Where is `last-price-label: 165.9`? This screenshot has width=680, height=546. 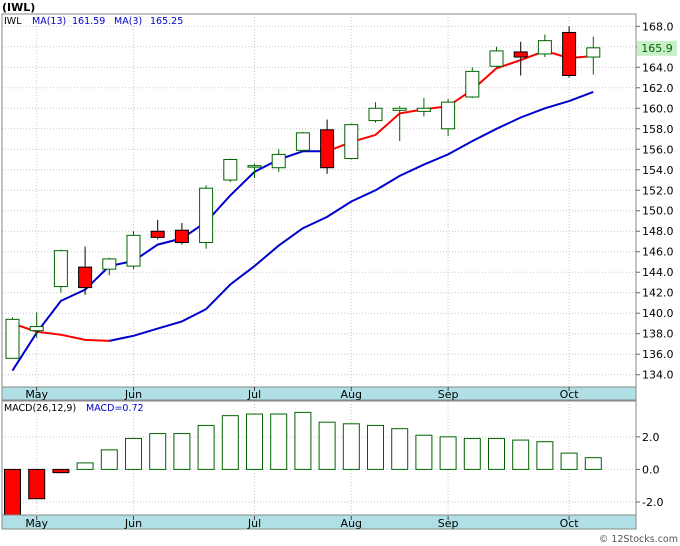
last-price-label: 165.9 is located at coordinates (657, 48).